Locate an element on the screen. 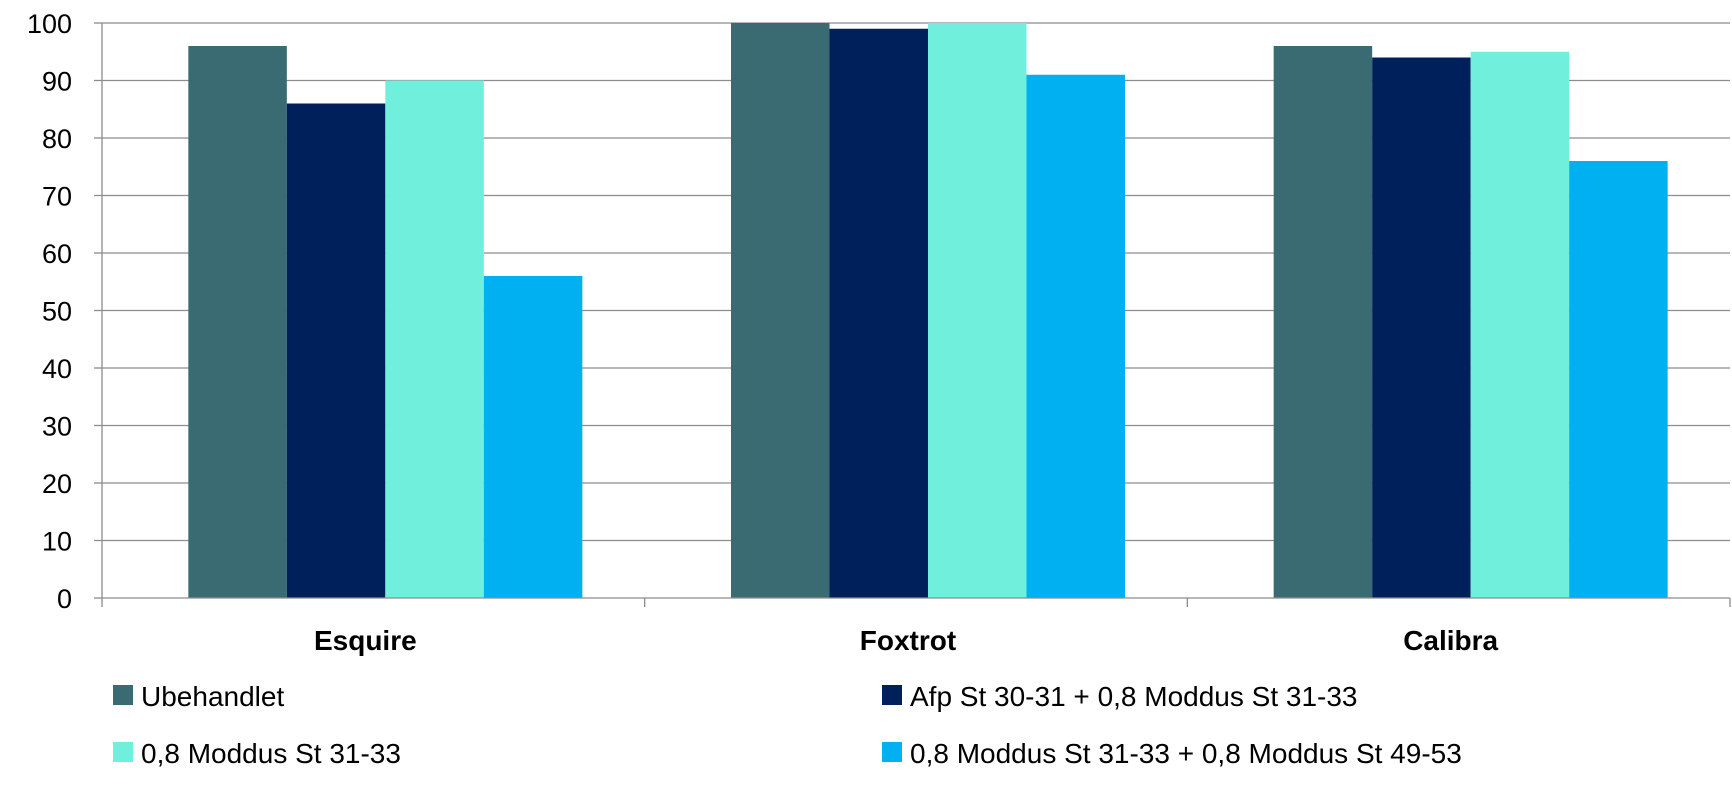 This screenshot has width=1732, height=786. y-tick-label: 70 is located at coordinates (57, 197).